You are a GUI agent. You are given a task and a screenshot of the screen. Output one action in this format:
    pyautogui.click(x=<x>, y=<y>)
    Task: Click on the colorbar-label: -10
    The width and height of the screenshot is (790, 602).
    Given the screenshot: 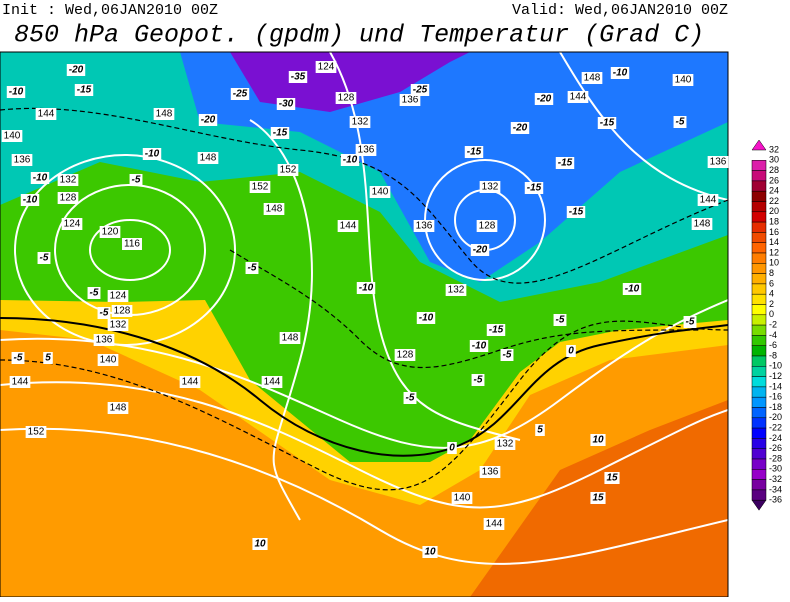 What is the action you would take?
    pyautogui.click(x=775, y=366)
    